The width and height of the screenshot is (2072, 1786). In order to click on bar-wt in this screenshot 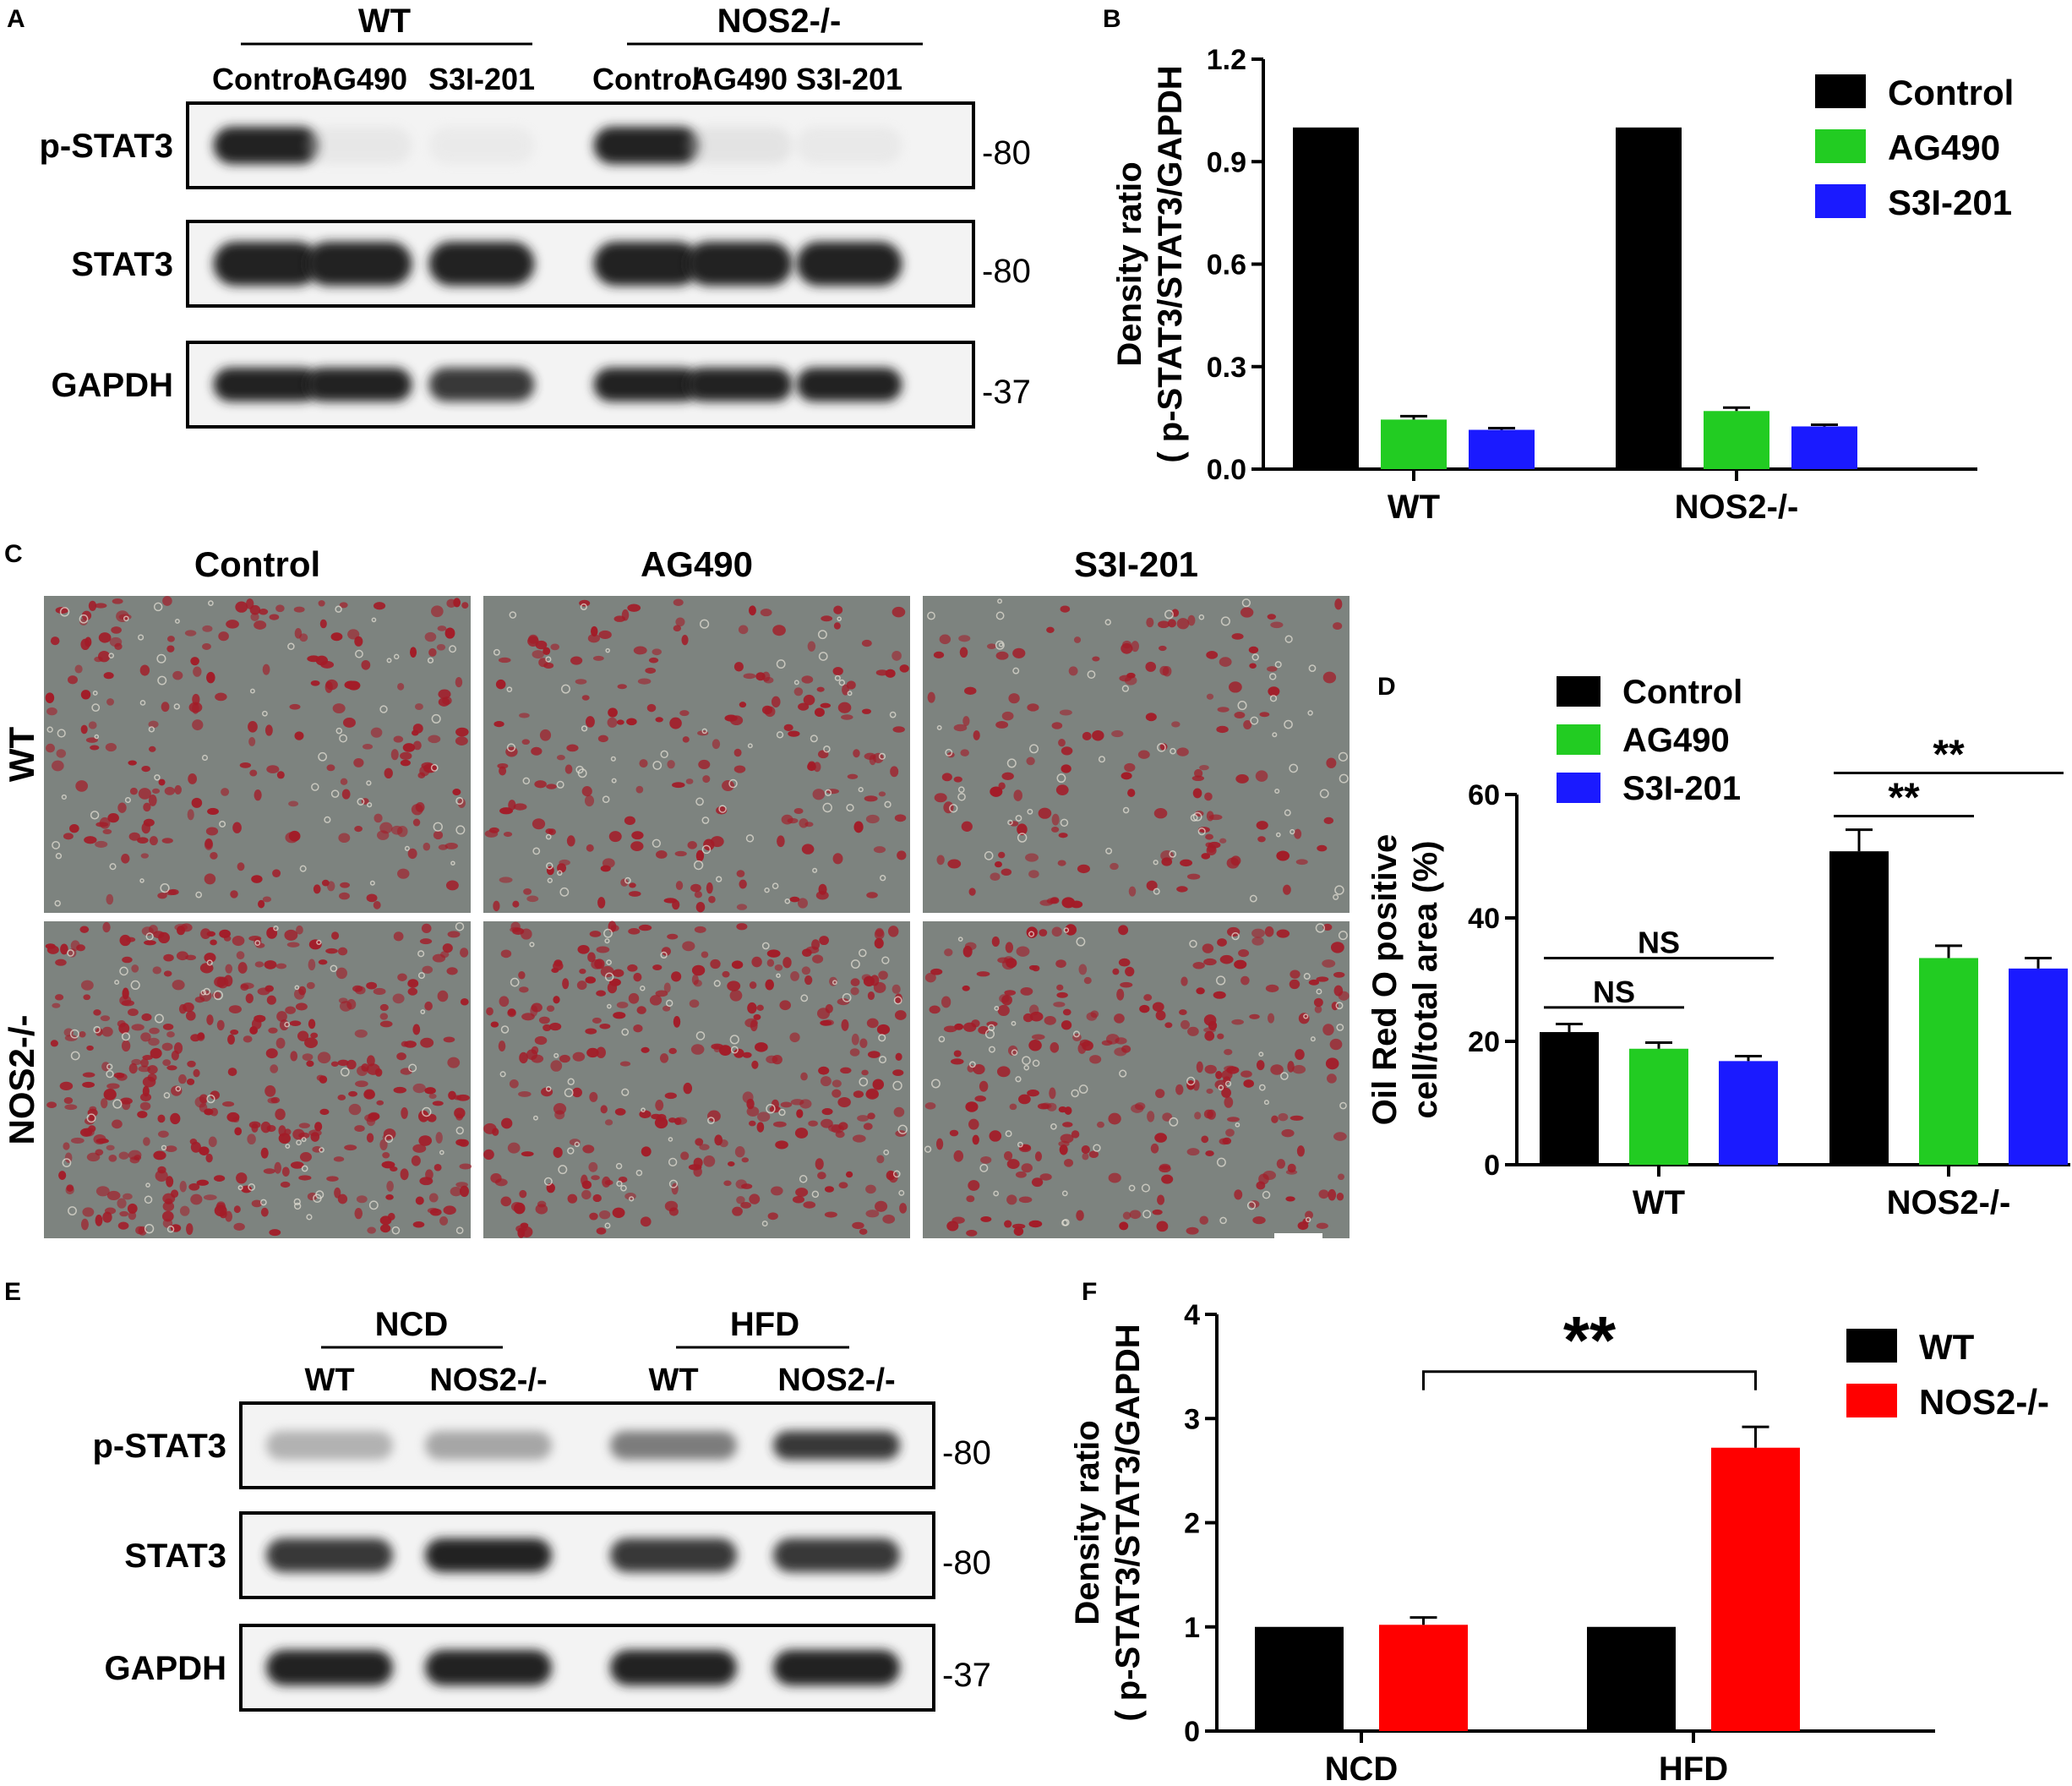, I will do `click(1299, 1678)`.